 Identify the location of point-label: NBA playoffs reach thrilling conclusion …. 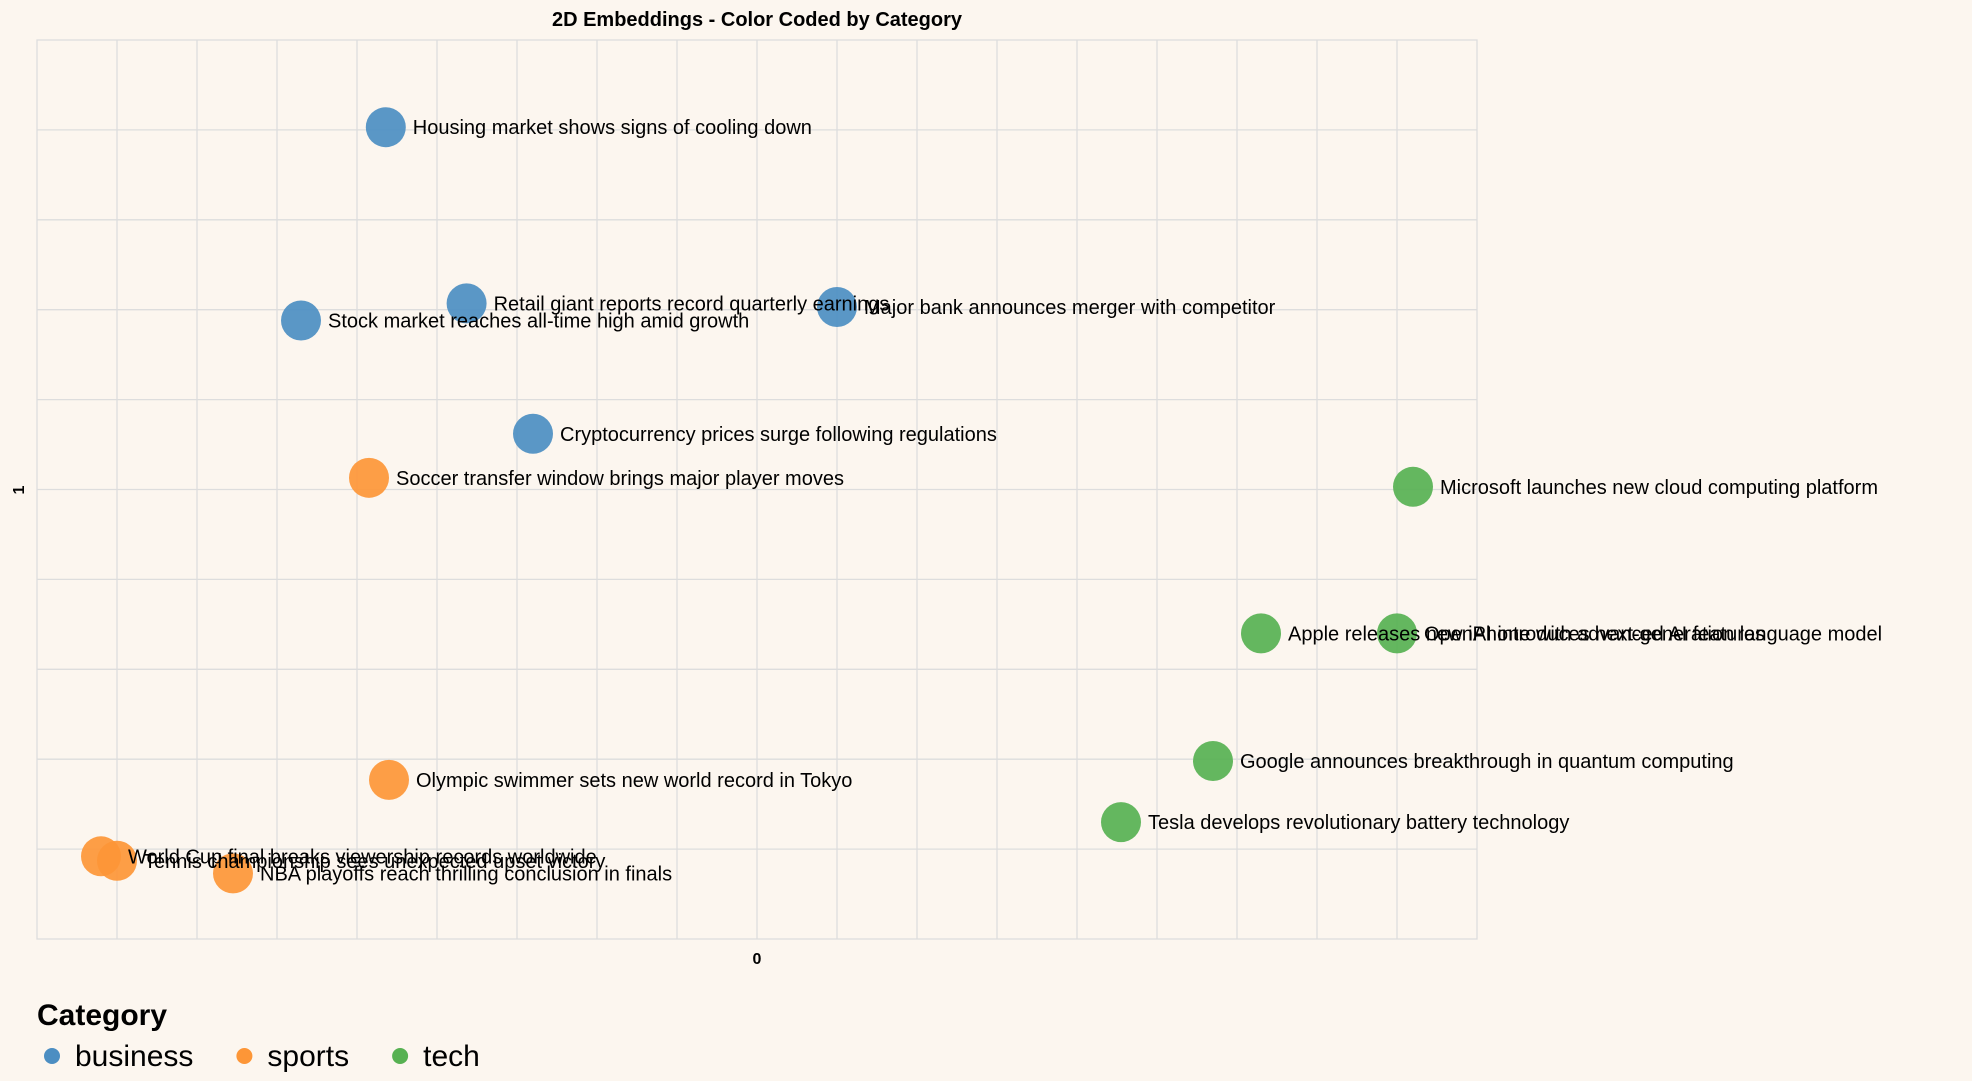
(466, 874).